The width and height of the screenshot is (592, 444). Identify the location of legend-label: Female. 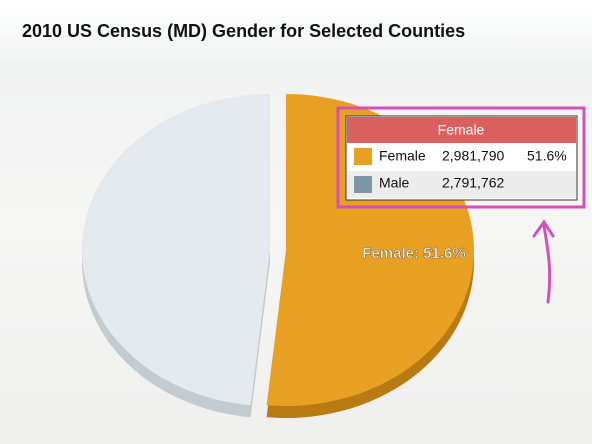
(402, 156).